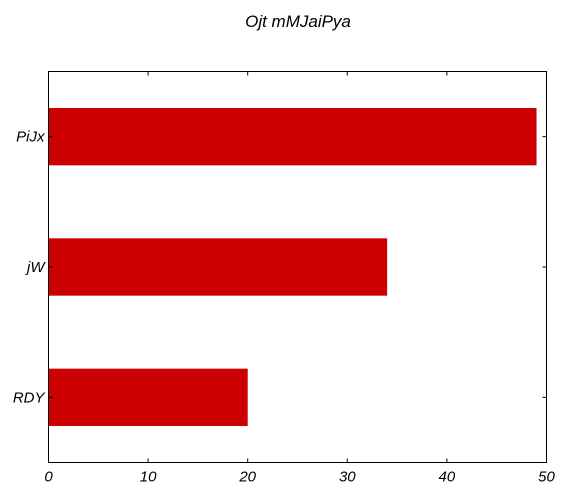  Describe the element at coordinates (218, 267) in the screenshot. I see `bar-jw` at that location.